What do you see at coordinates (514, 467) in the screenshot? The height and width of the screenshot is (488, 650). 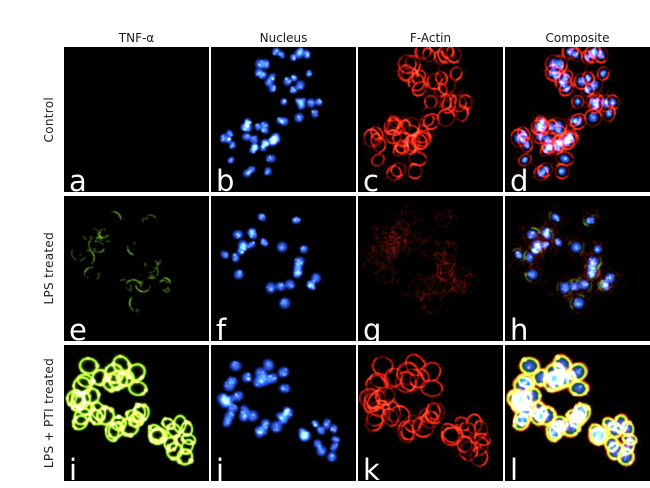 I see `panel-letter-l: l` at bounding box center [514, 467].